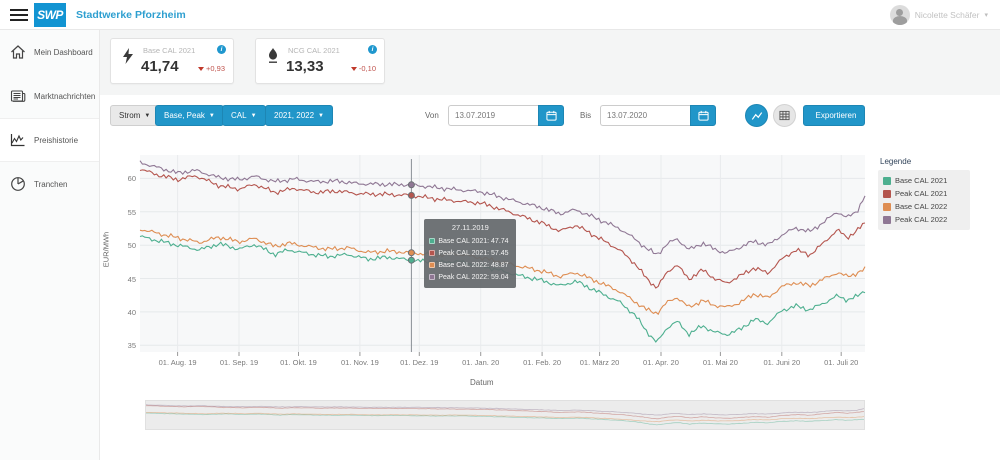  What do you see at coordinates (473, 253) in the screenshot?
I see `tooltip-row-text: Peak CAL 2021: 57.45` at bounding box center [473, 253].